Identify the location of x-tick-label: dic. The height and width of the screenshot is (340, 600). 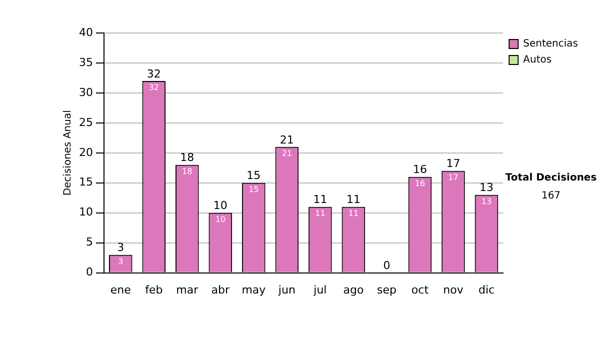
(486, 289).